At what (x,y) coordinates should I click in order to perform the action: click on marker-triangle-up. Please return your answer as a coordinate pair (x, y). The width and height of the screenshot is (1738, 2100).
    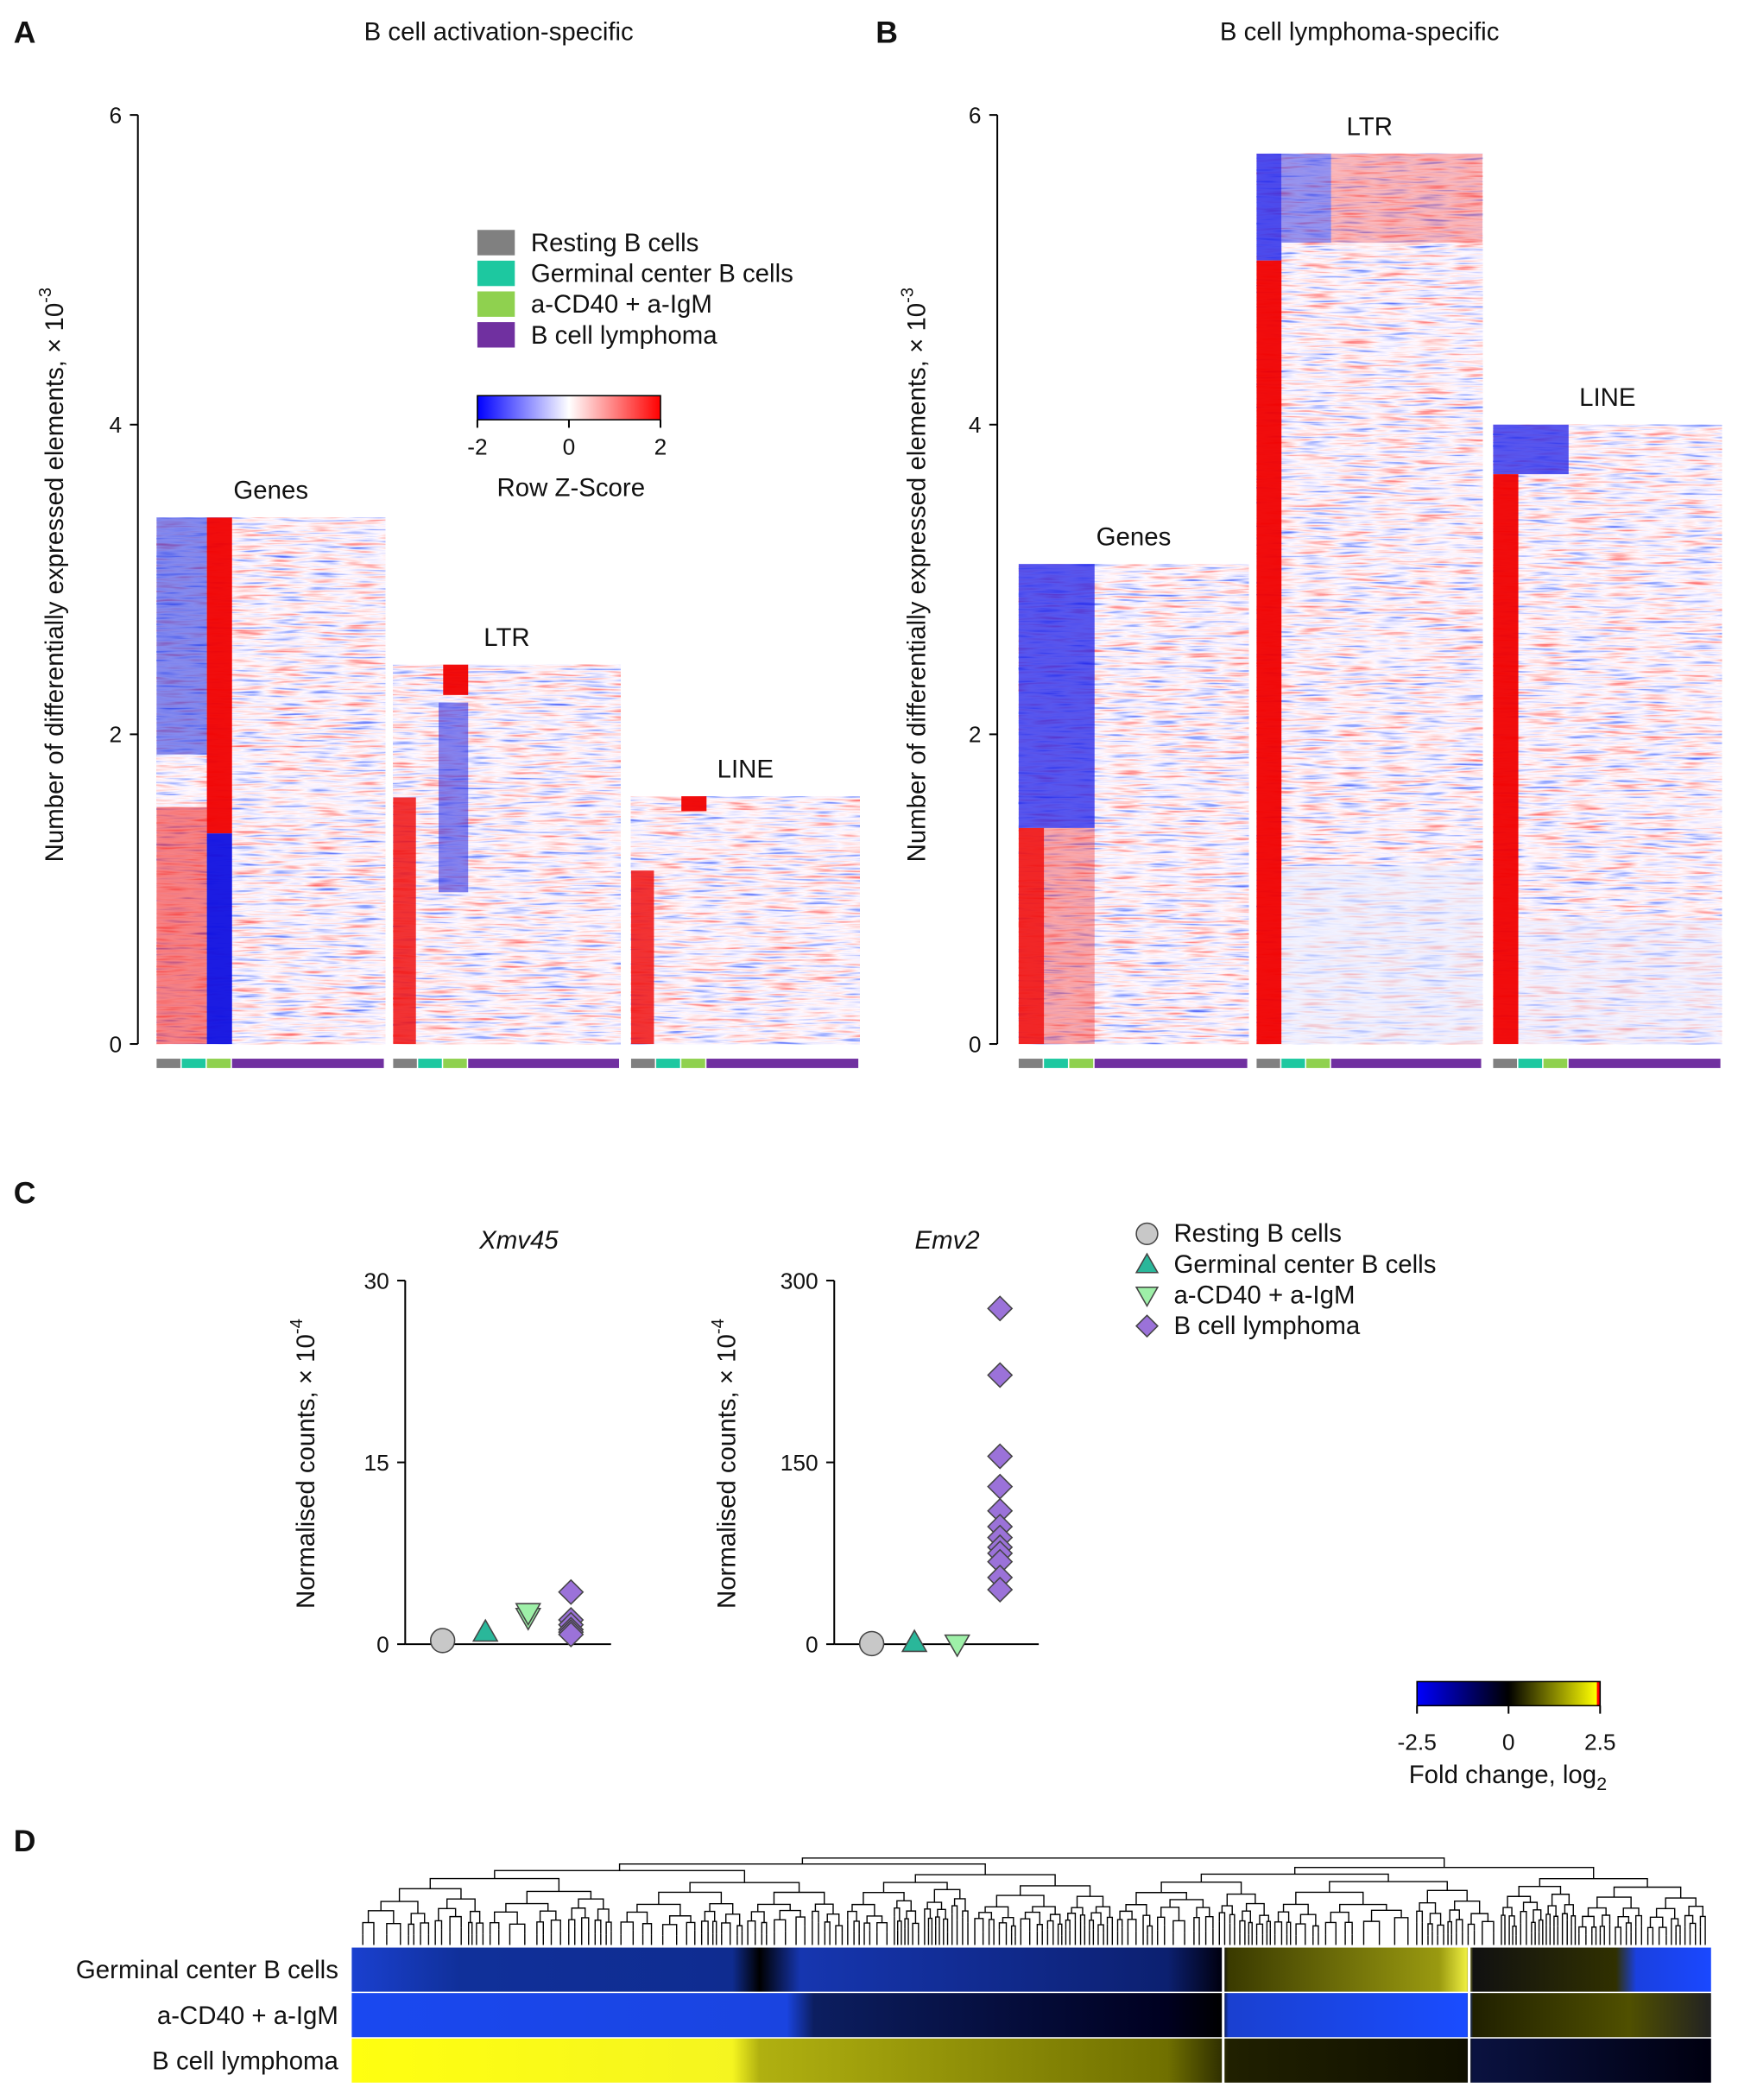
    Looking at the image, I should click on (914, 1641).